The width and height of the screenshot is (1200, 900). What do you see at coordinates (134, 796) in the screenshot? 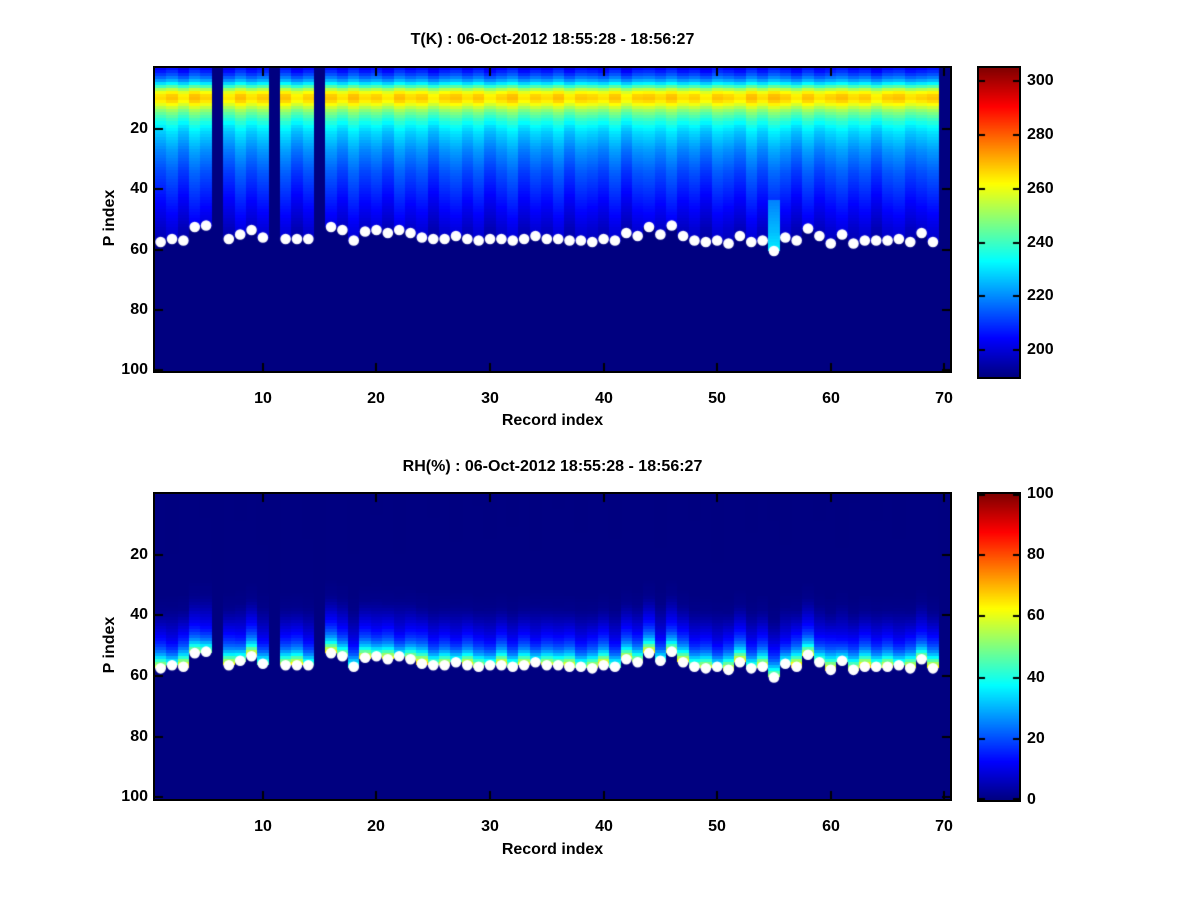
I see `plot2-y-tick-label: 100` at bounding box center [134, 796].